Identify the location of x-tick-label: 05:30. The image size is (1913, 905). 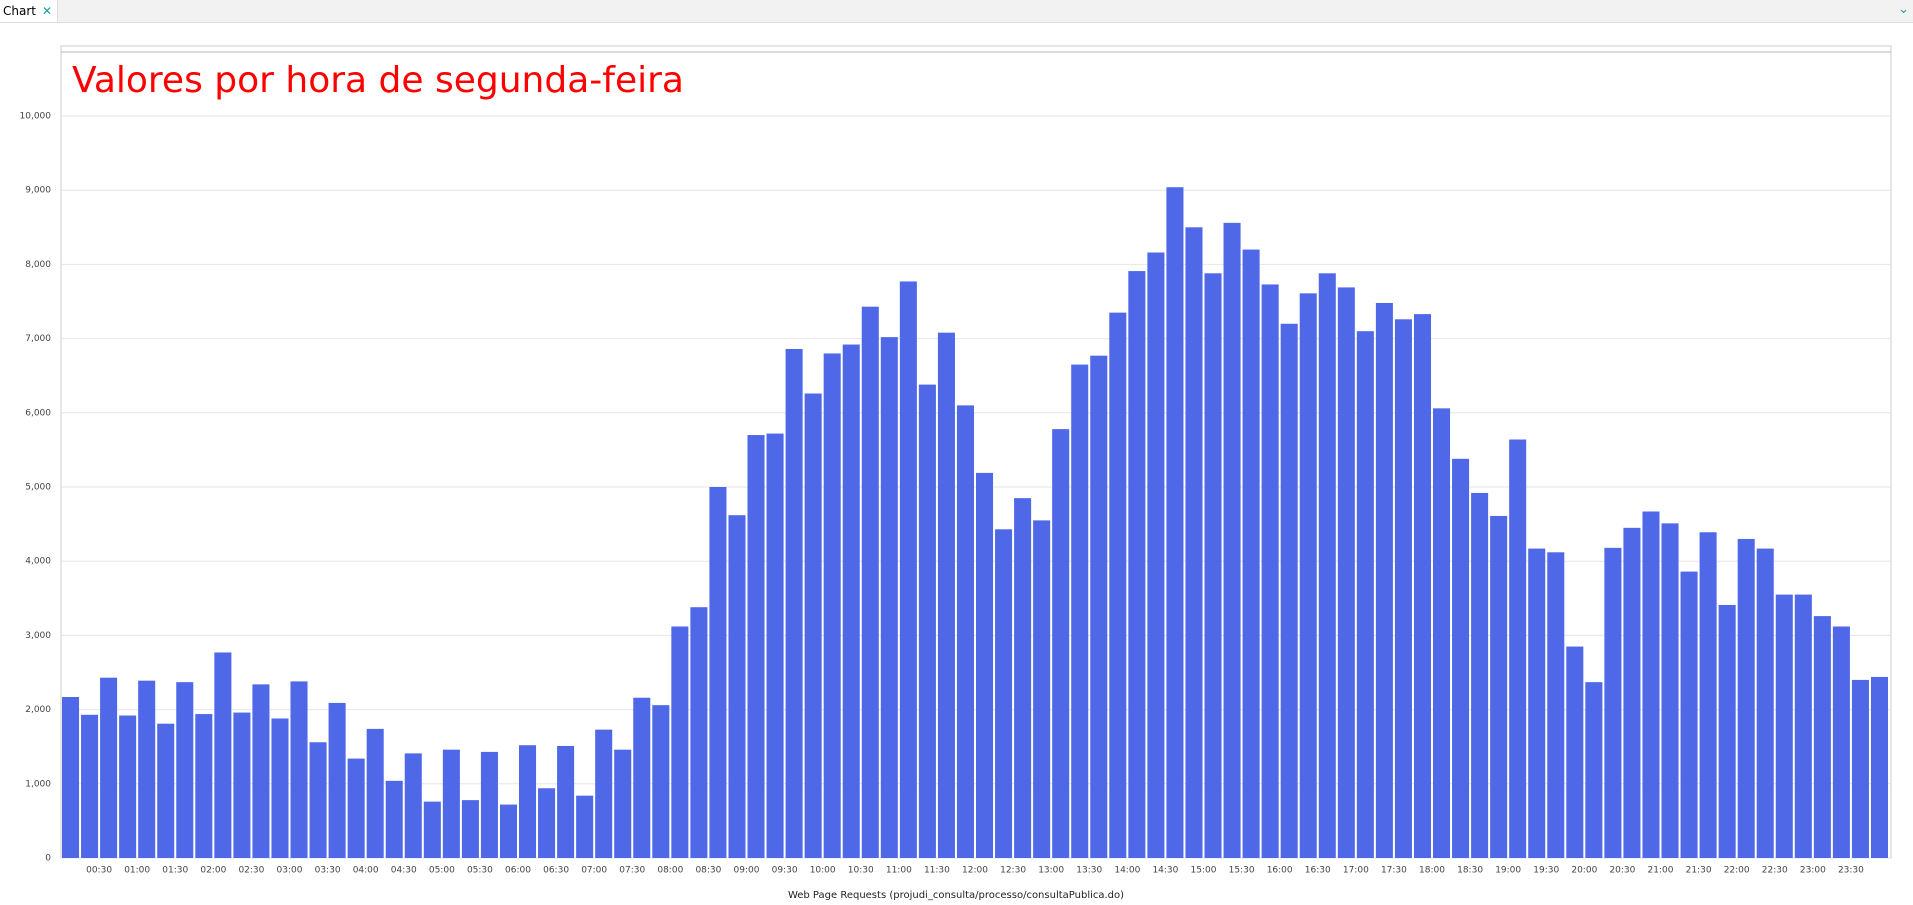
(480, 871).